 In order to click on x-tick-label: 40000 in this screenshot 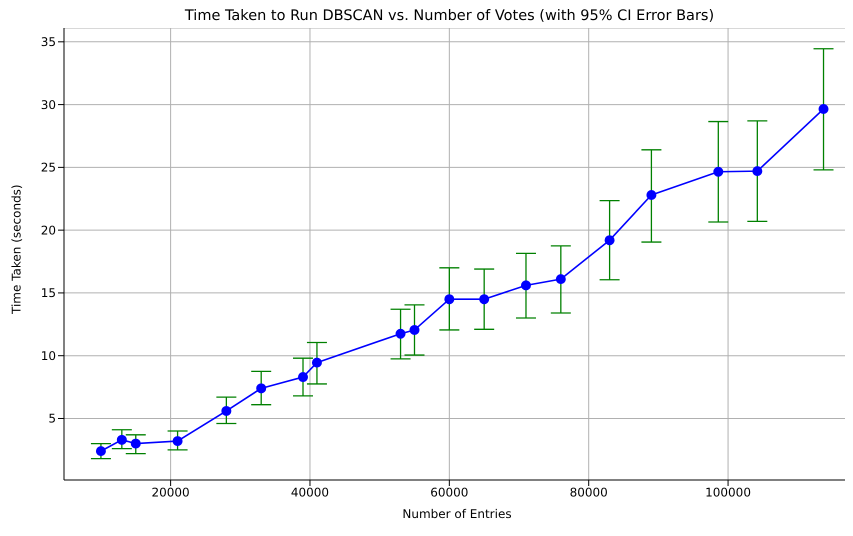, I will do `click(310, 493)`.